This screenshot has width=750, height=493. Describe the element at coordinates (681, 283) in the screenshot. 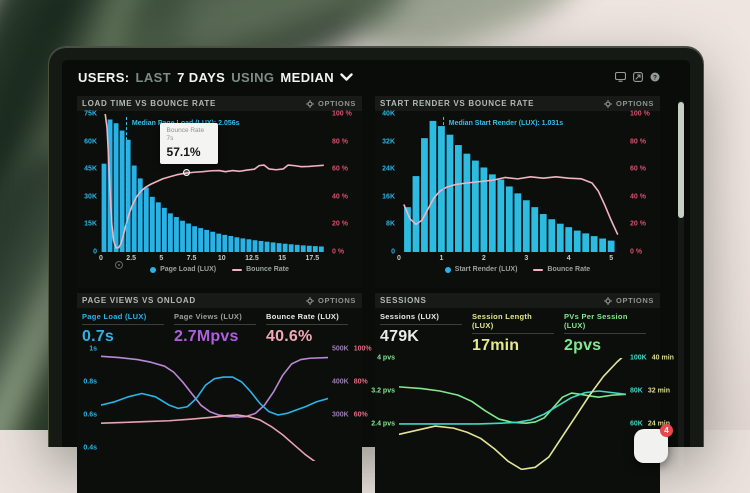

I see `scrollbar` at that location.